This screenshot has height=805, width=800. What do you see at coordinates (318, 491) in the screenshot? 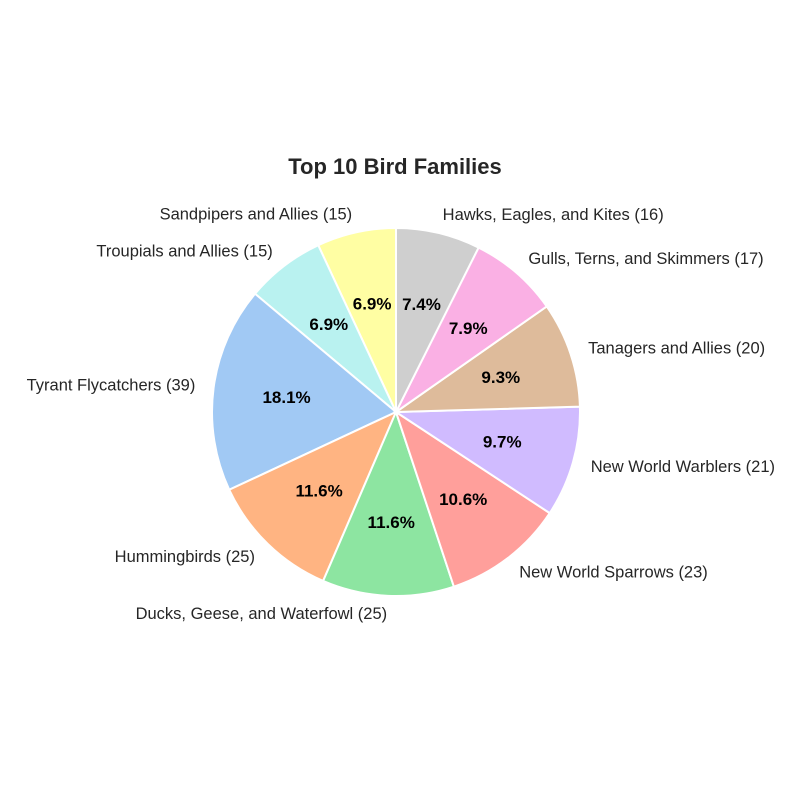
I see `slice-percent-hummingbirds: 11.6%` at bounding box center [318, 491].